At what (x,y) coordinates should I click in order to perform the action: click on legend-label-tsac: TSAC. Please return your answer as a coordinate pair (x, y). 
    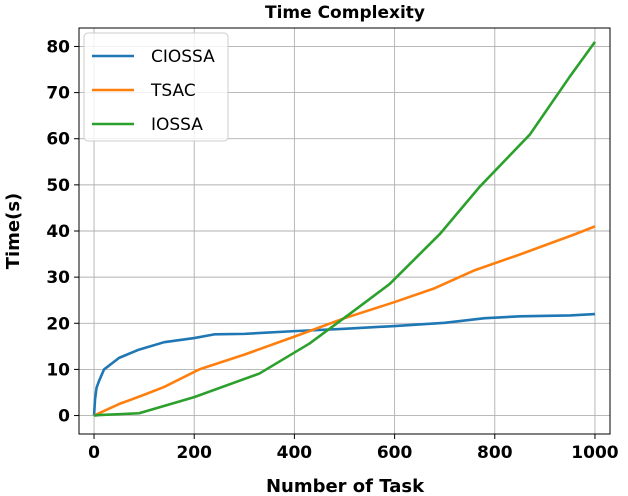
    Looking at the image, I should click on (173, 91).